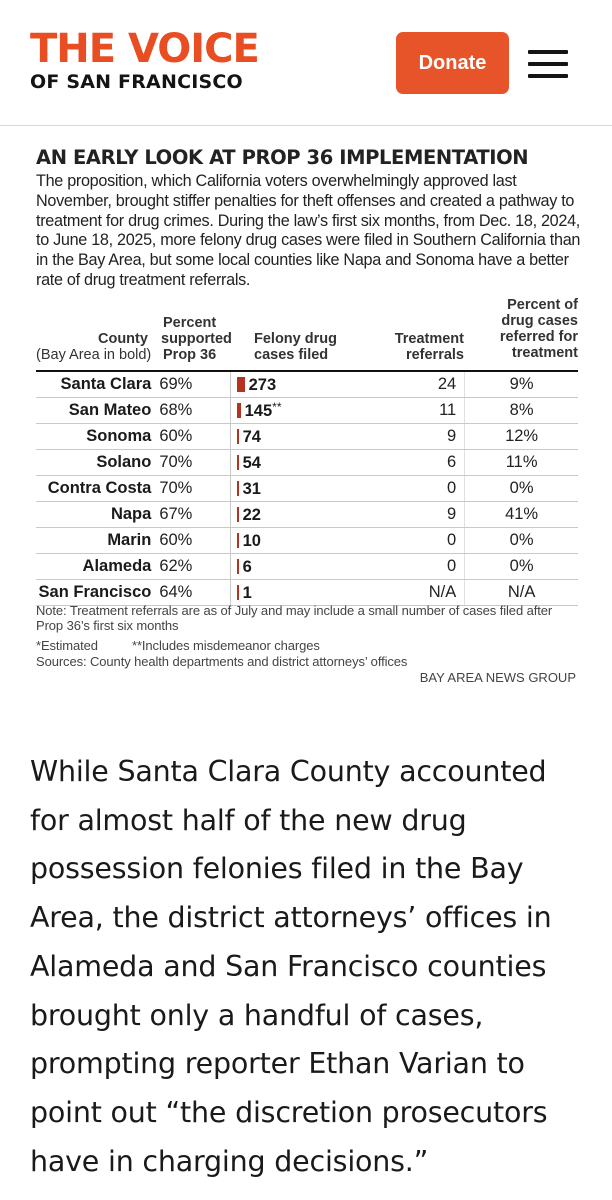 The width and height of the screenshot is (612, 1200). What do you see at coordinates (521, 462) in the screenshot?
I see `referral-rate: 11%` at bounding box center [521, 462].